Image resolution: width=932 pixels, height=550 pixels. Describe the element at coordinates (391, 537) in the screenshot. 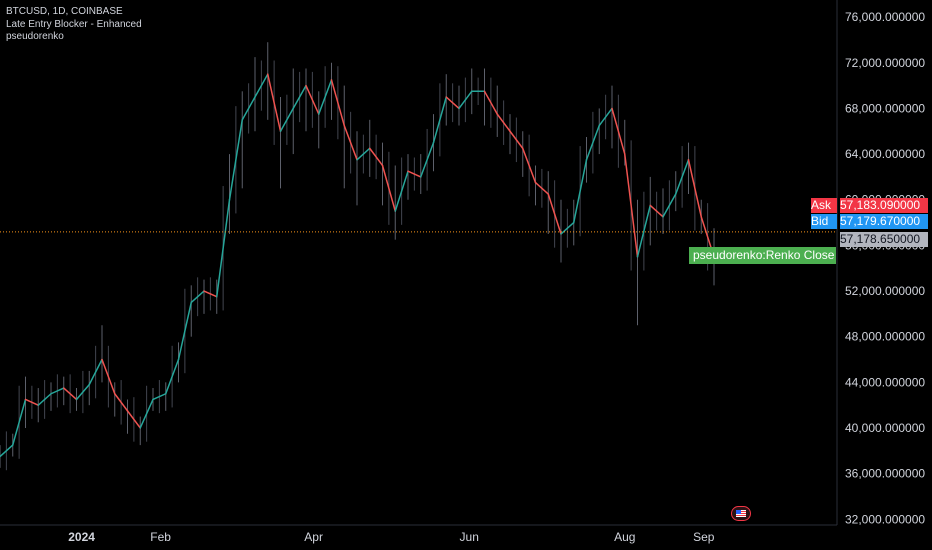

I see `time-axis: 2024 Feb Apr Jun Aug Sep` at that location.